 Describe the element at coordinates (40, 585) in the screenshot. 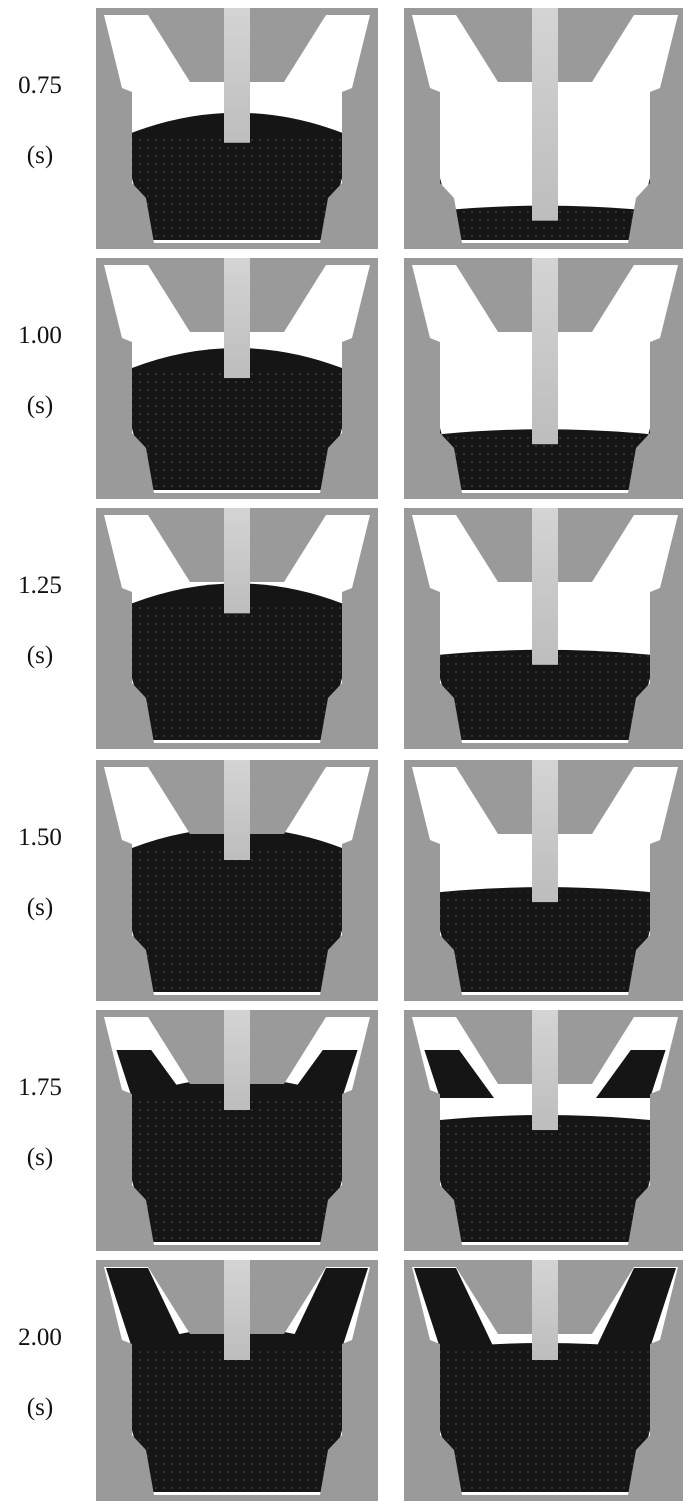

I see `time-label: 1.25` at that location.